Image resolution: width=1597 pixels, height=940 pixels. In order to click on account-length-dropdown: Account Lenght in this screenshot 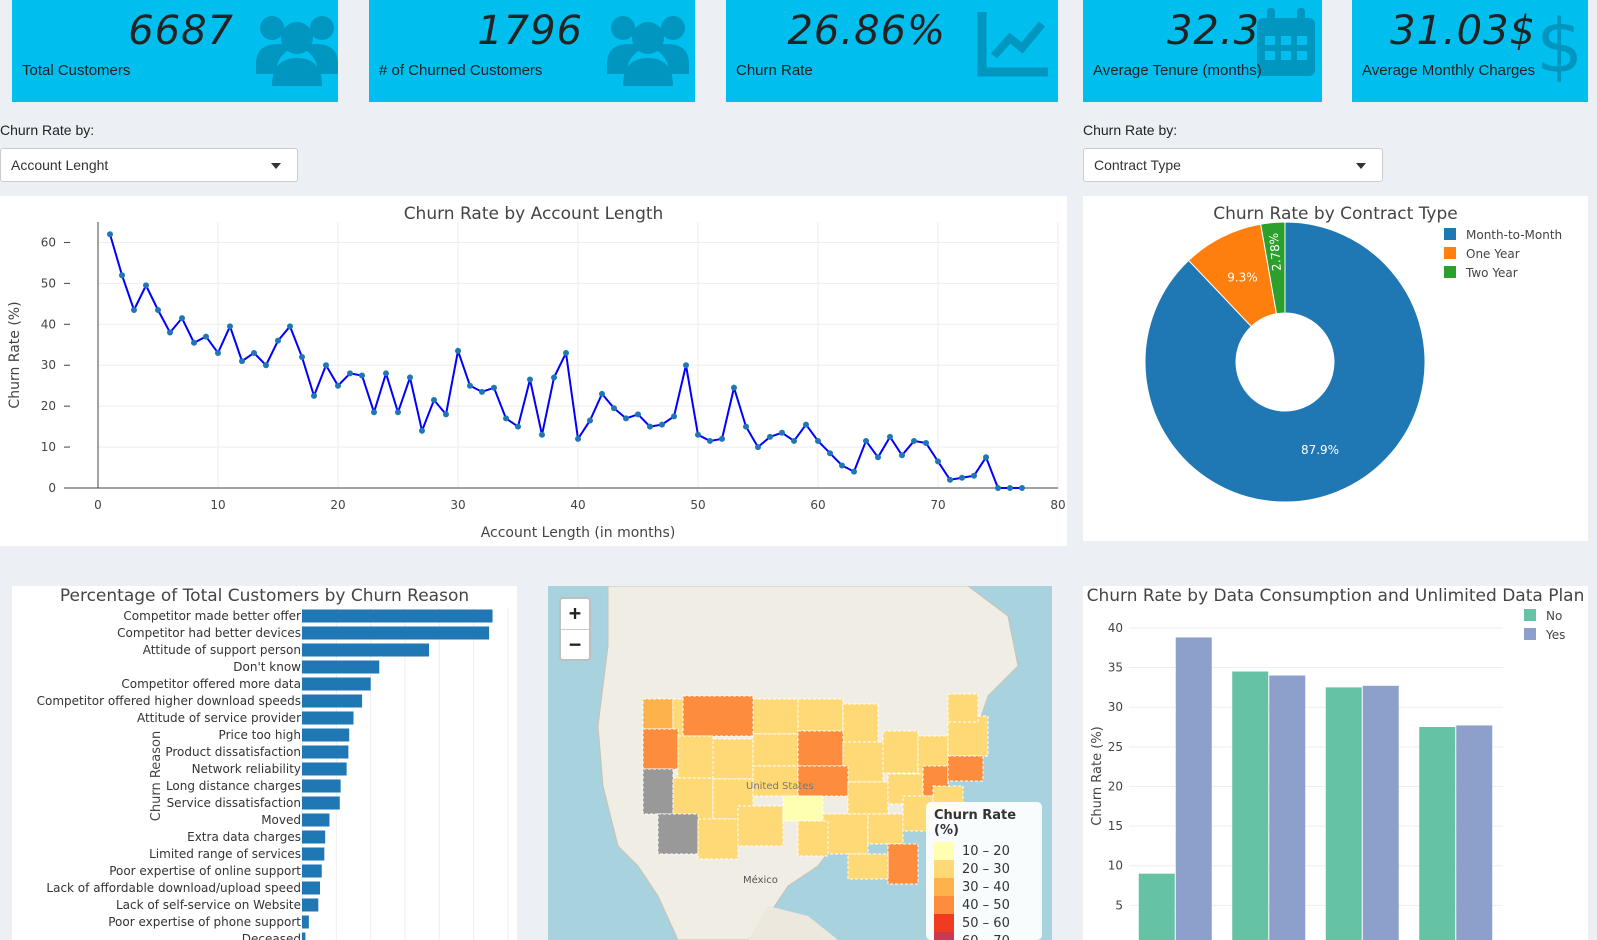, I will do `click(149, 165)`.